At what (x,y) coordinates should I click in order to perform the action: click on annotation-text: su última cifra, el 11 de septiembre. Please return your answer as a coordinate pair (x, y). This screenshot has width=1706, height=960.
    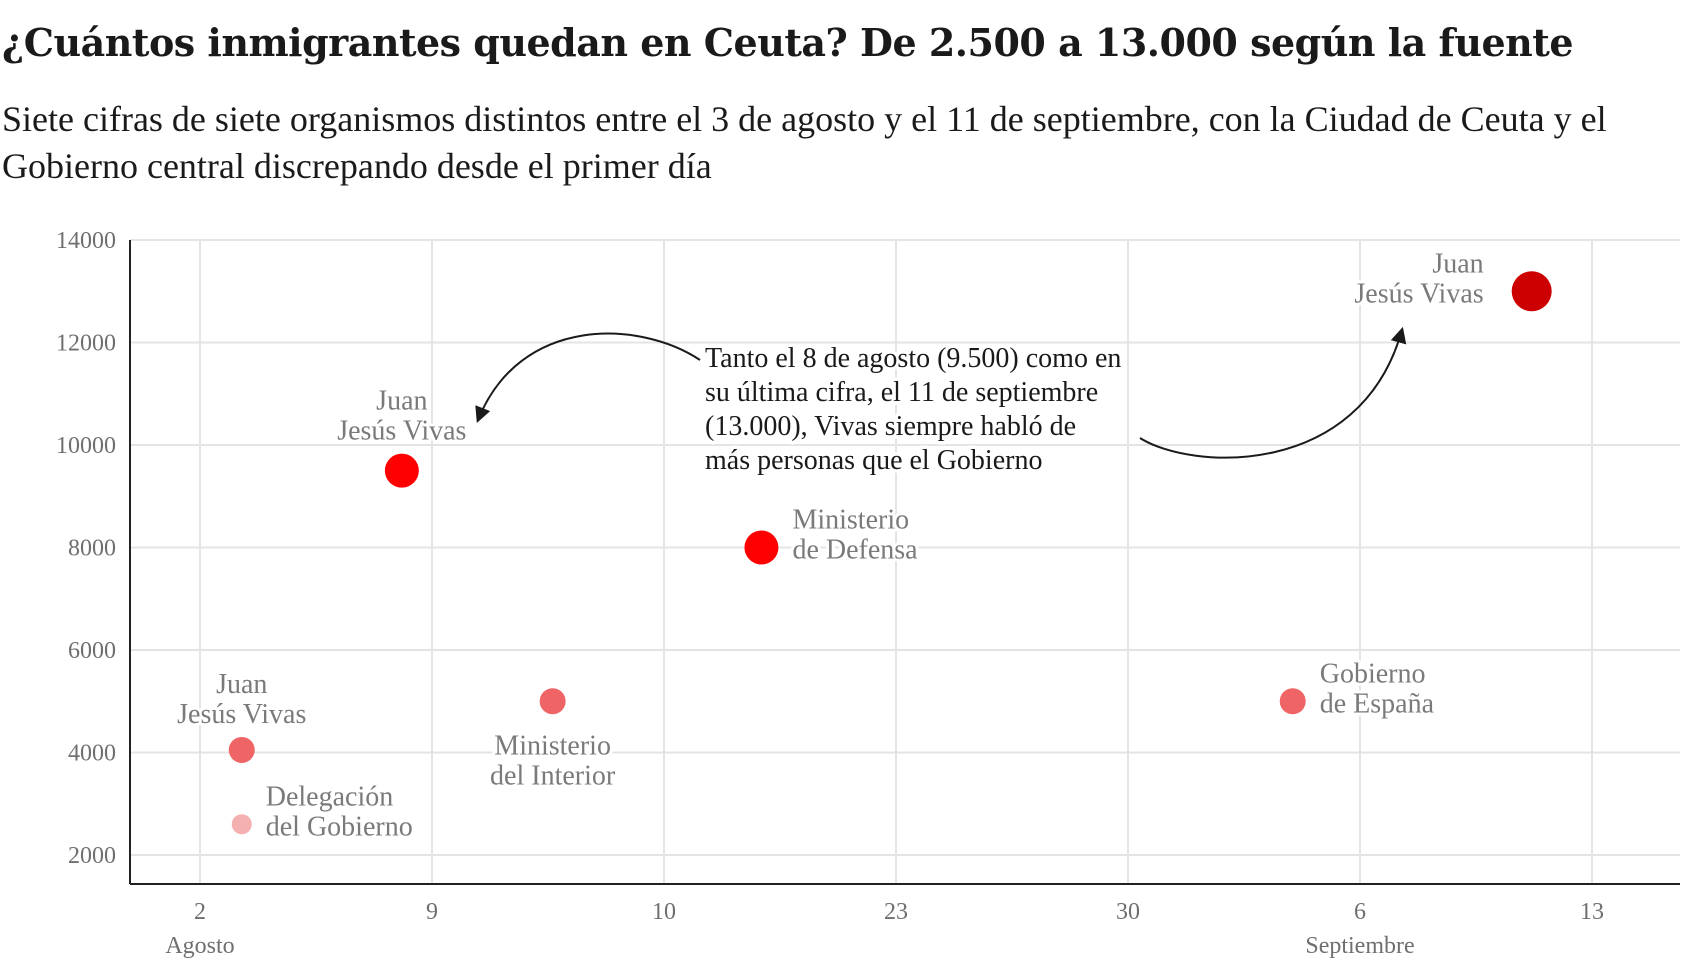
    Looking at the image, I should click on (901, 392).